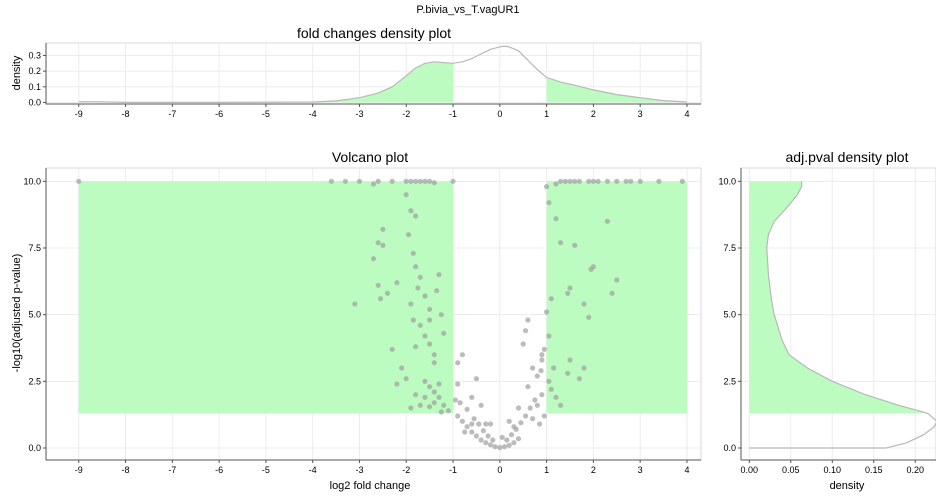 The image size is (936, 504). What do you see at coordinates (34, 87) in the screenshot?
I see `fold-density-y-tick-label: 0.1` at bounding box center [34, 87].